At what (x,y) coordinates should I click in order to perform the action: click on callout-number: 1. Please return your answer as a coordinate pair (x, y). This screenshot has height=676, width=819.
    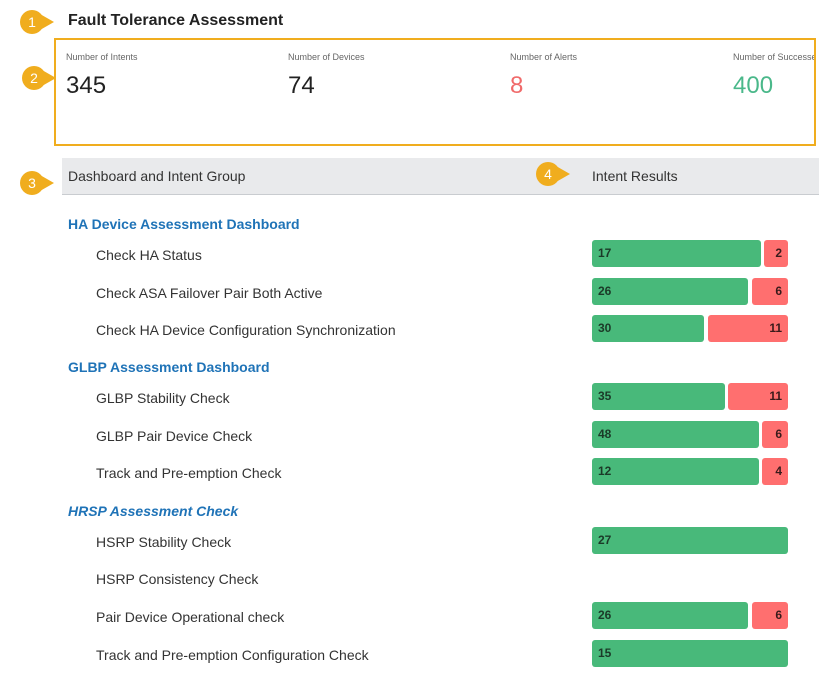
    Looking at the image, I should click on (32, 22).